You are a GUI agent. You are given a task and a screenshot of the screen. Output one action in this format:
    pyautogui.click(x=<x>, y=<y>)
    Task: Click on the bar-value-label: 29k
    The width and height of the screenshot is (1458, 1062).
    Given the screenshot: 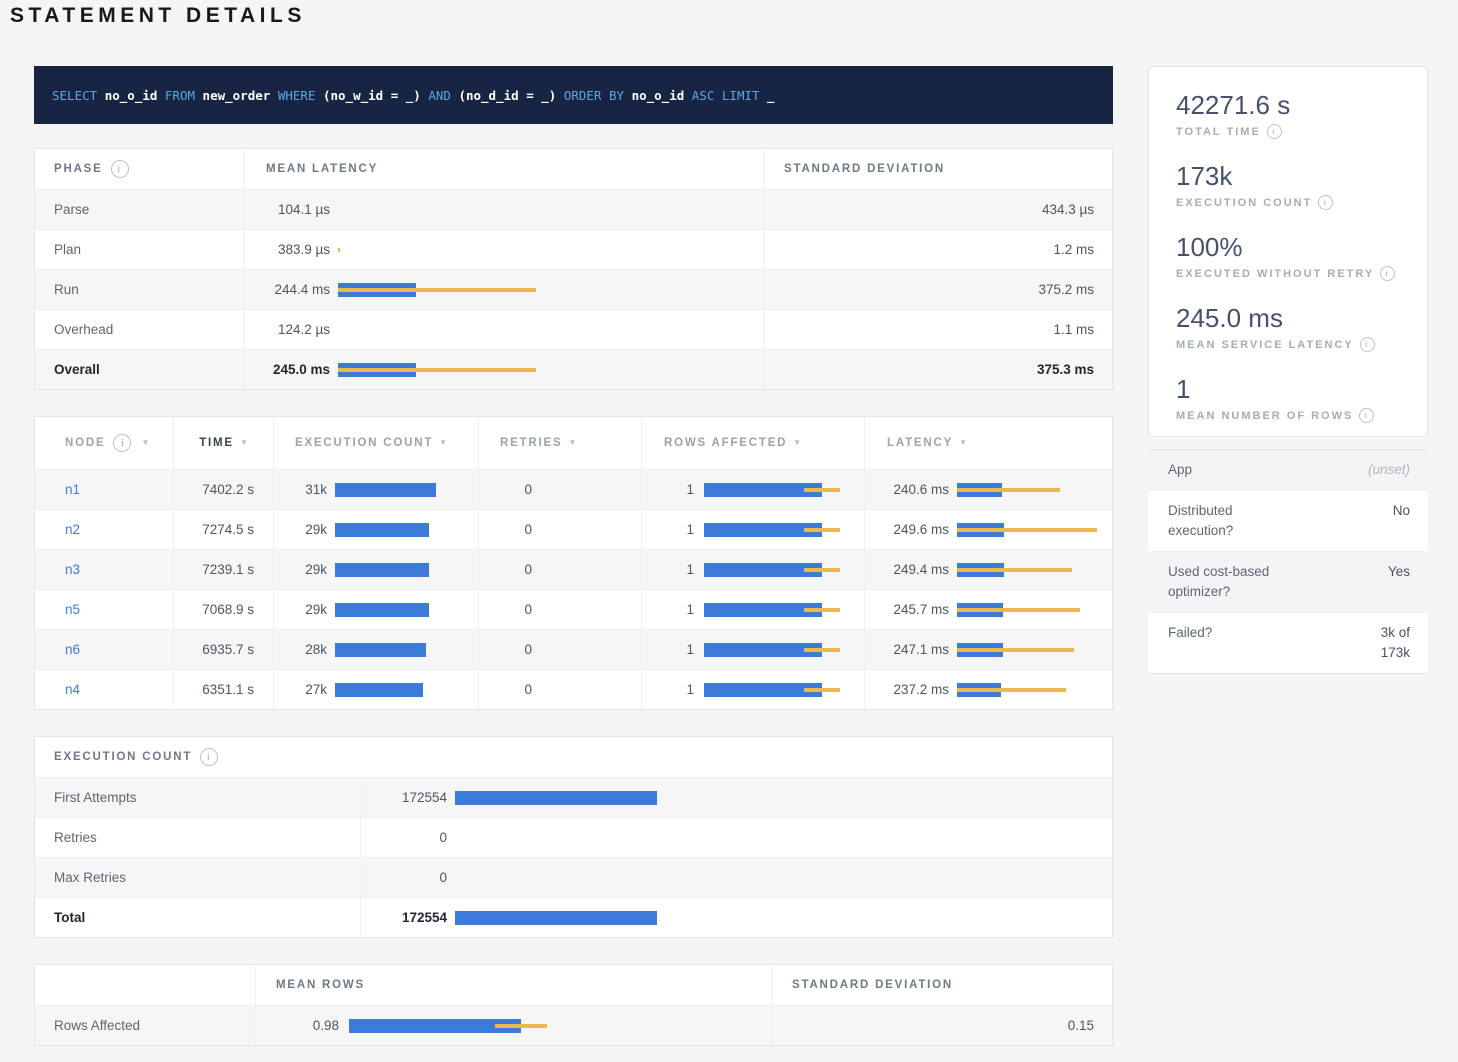 What is the action you would take?
    pyautogui.click(x=316, y=609)
    